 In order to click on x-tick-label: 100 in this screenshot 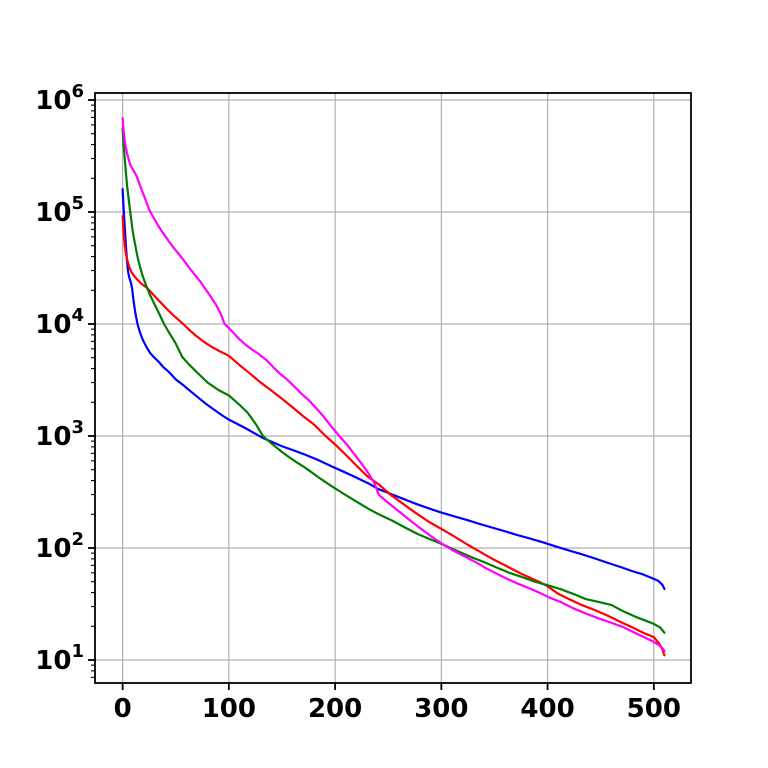, I will do `click(229, 709)`.